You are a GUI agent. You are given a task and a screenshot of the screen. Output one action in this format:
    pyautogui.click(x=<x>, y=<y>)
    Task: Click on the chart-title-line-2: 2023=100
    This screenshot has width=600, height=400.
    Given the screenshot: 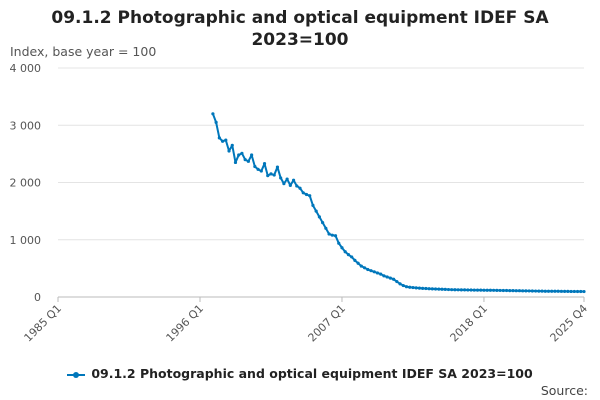 What is the action you would take?
    pyautogui.click(x=300, y=40)
    